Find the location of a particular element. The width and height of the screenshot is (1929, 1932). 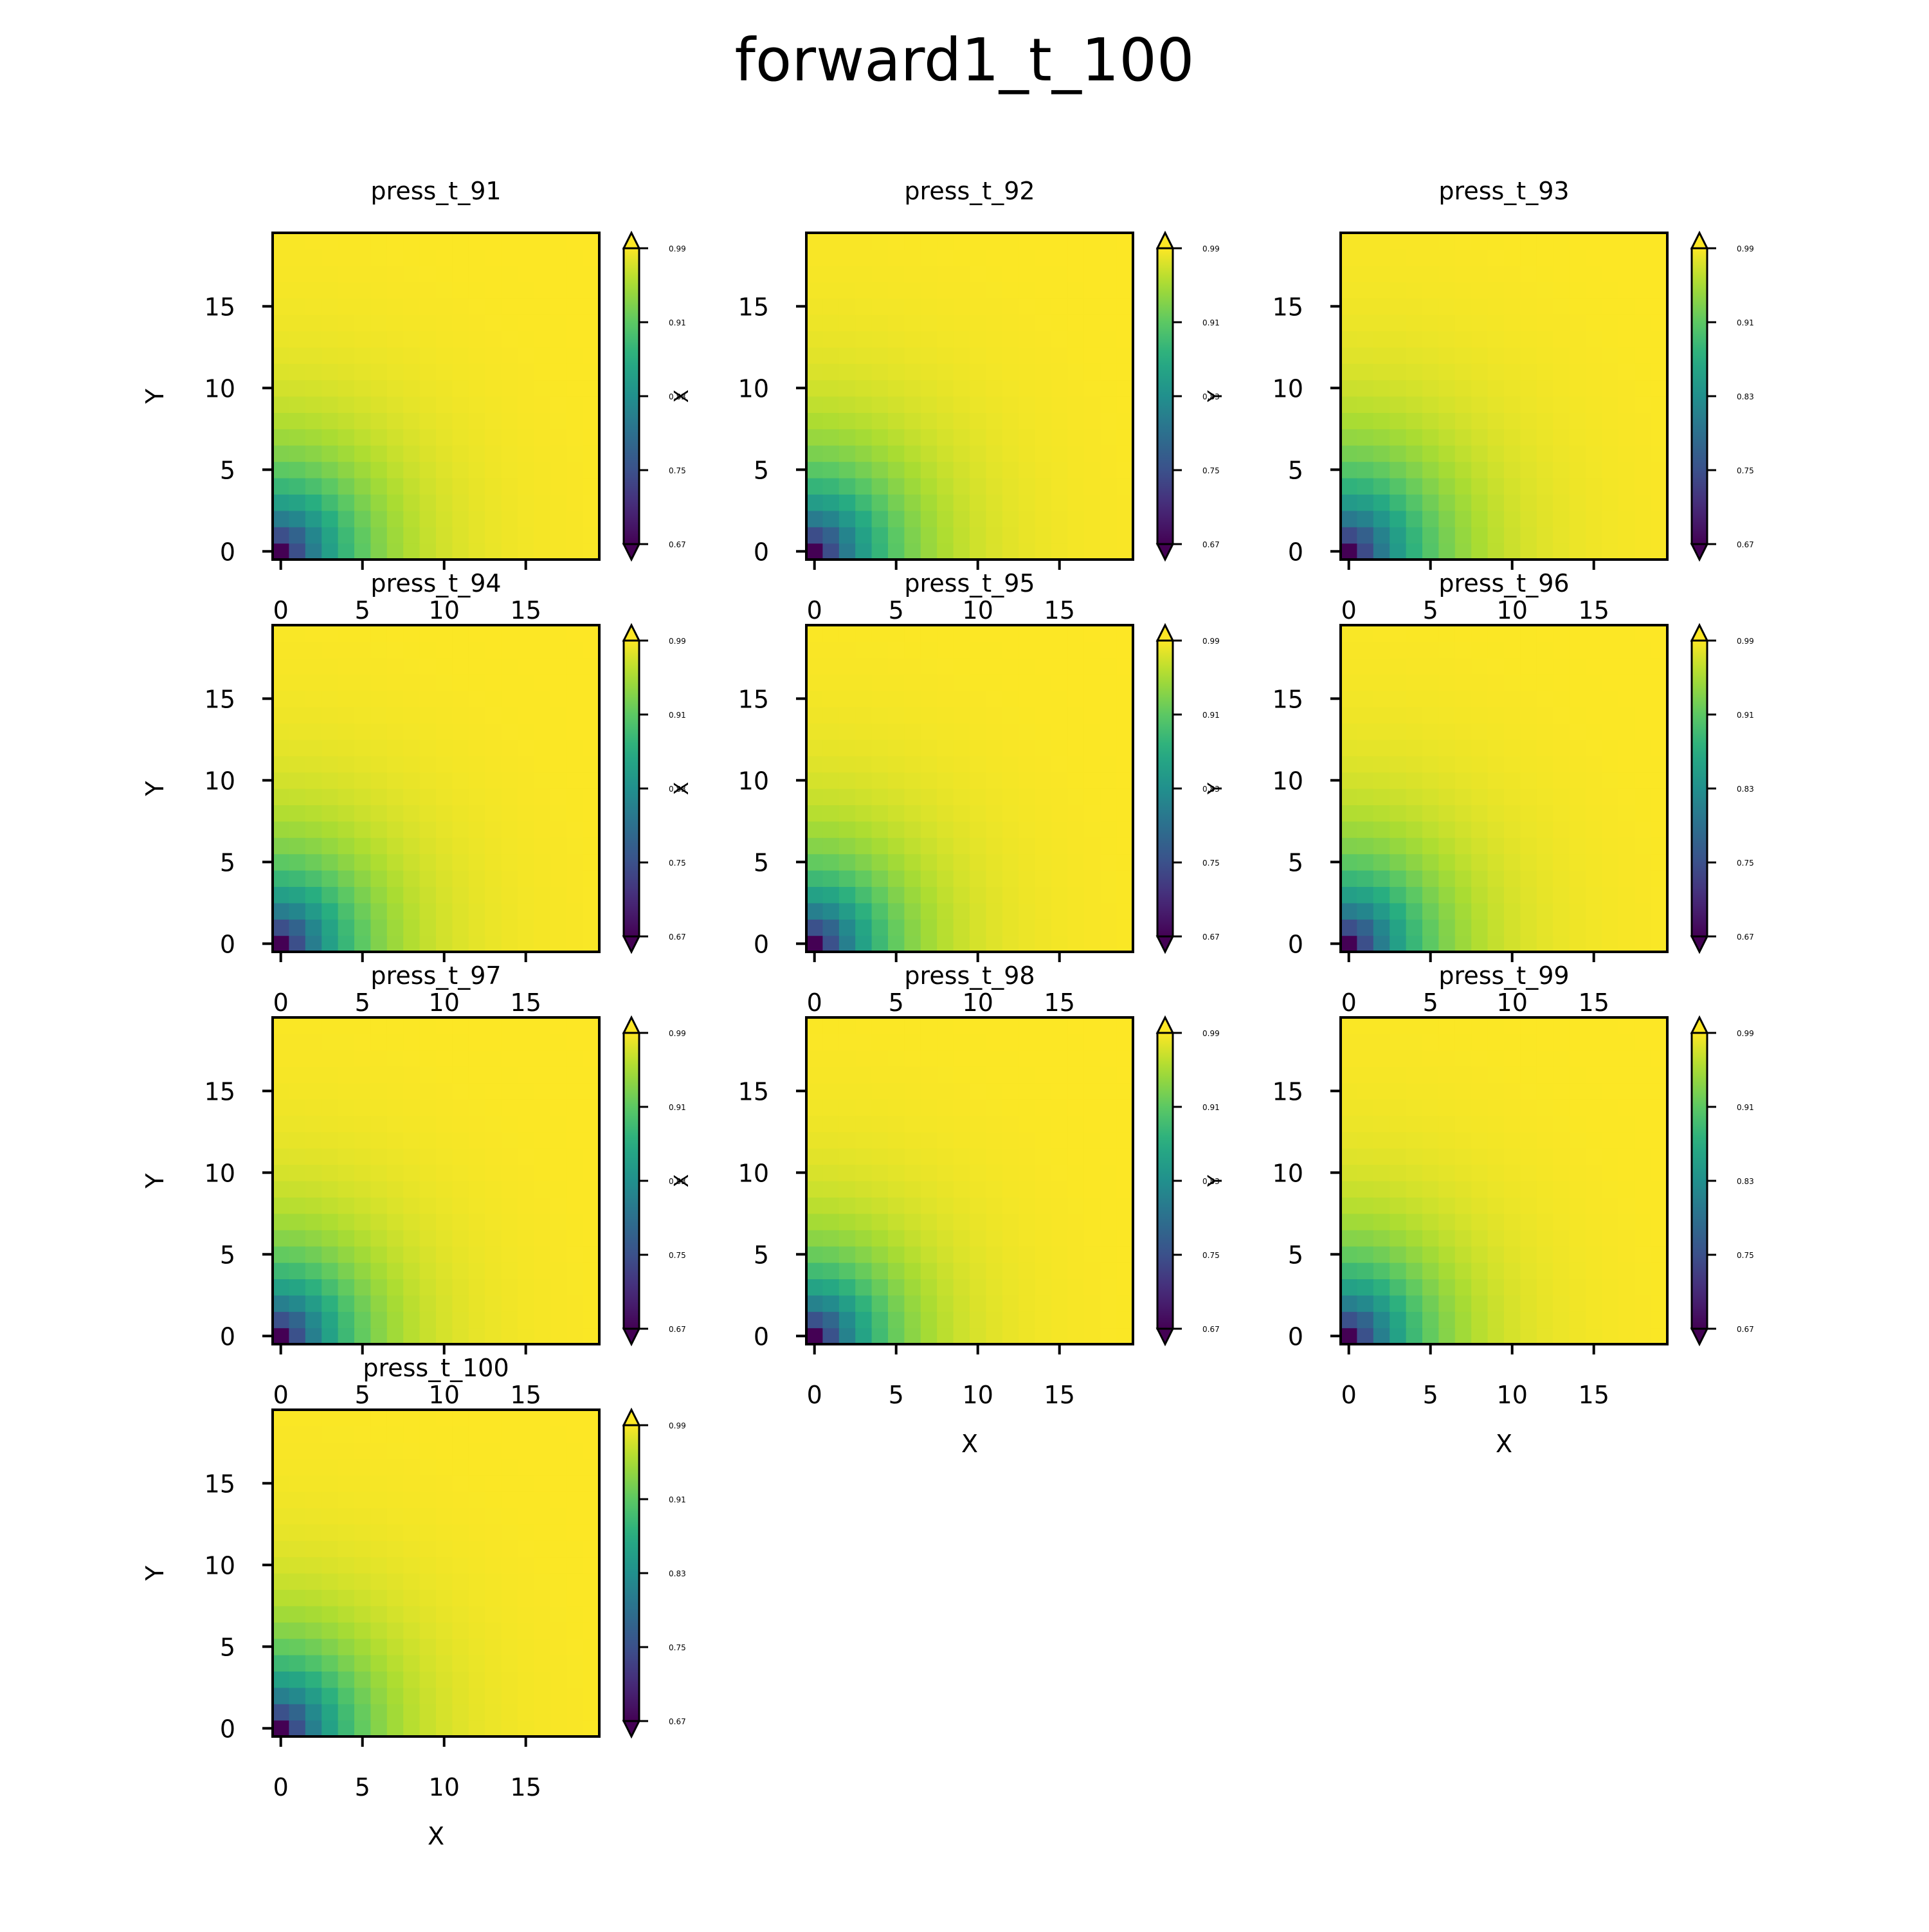

colorbar-tick-label: 0.75 is located at coordinates (677, 471).